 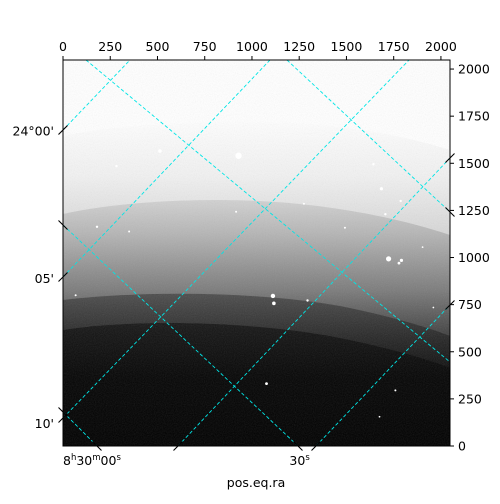 What do you see at coordinates (462, 446) in the screenshot?
I see `right-tick-label-0: 0` at bounding box center [462, 446].